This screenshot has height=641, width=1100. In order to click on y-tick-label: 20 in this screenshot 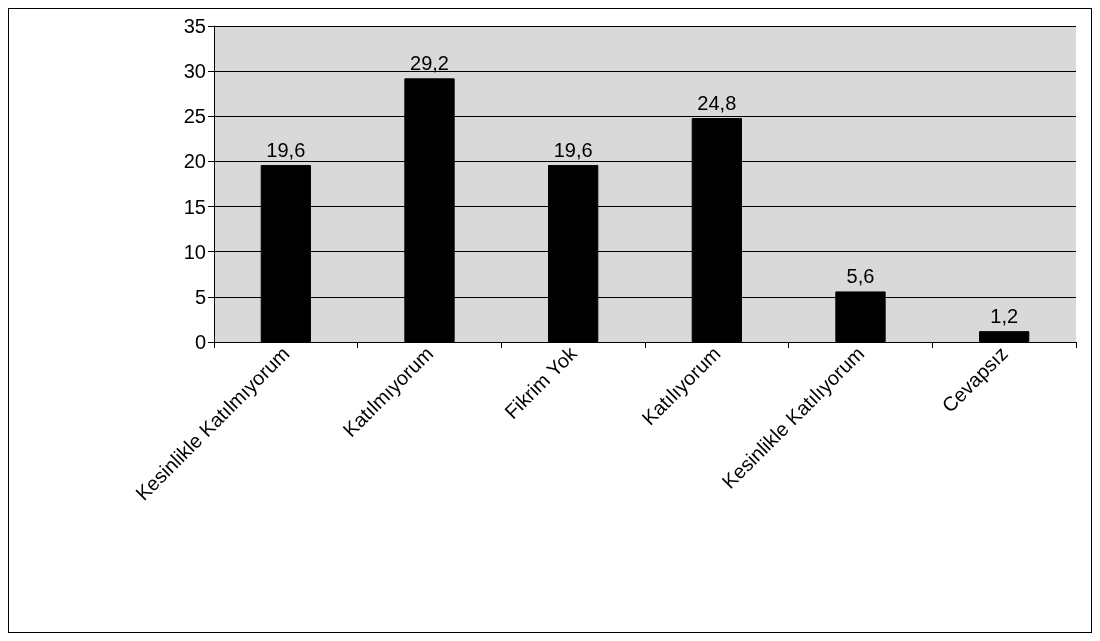, I will do `click(194, 161)`.